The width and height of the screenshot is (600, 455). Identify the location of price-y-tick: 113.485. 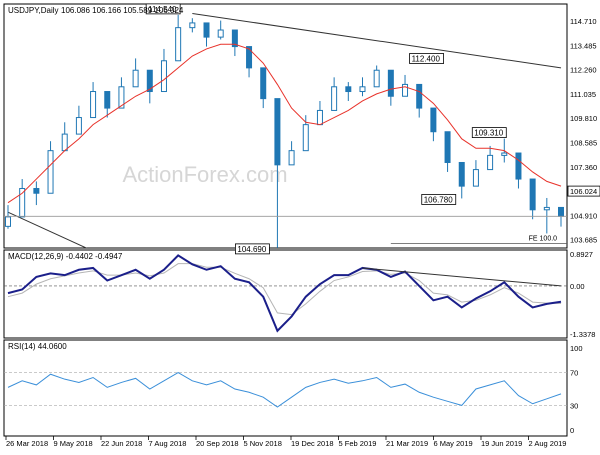
(583, 45).